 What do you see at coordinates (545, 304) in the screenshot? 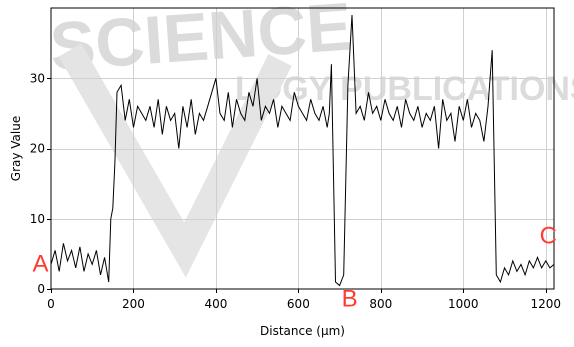
I see `x-tick-label: 1200` at bounding box center [545, 304].